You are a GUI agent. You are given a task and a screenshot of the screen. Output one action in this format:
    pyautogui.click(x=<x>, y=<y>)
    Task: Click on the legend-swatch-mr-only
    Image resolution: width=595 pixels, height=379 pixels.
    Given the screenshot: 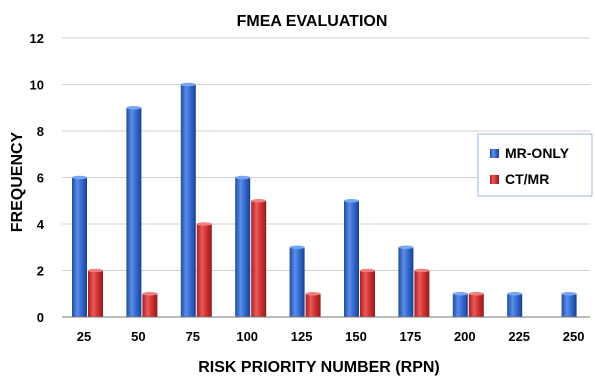 What is the action you would take?
    pyautogui.click(x=494, y=153)
    